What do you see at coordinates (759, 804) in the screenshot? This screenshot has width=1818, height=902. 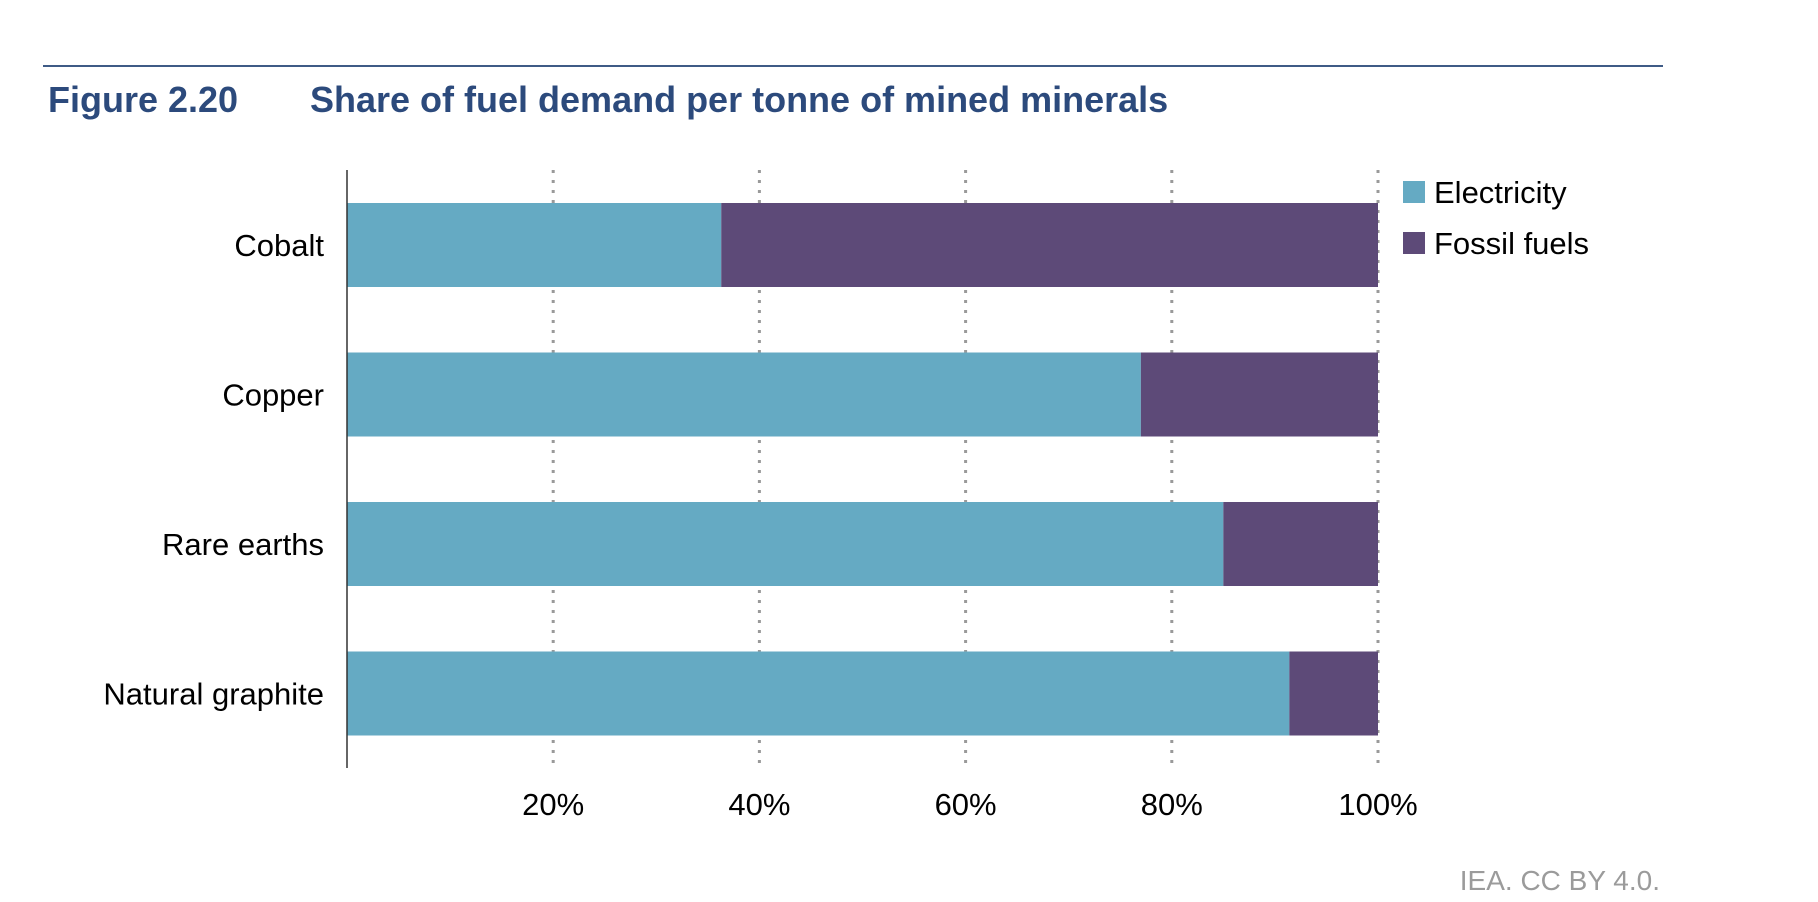 I see `x-tick-label: 40%` at bounding box center [759, 804].